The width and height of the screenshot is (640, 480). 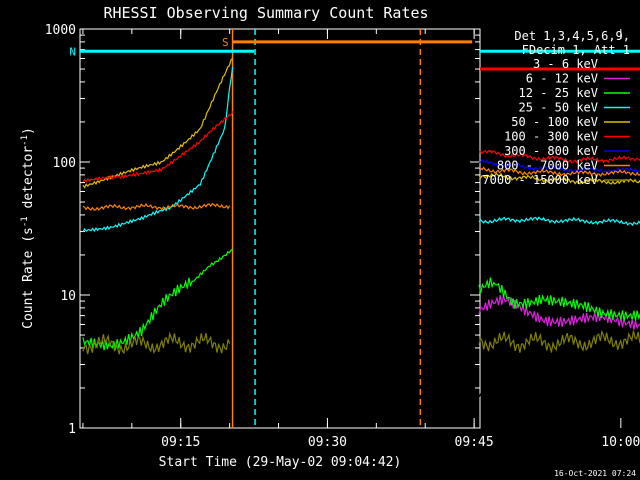 I want to click on y-tick-label: 1000, so click(x=60, y=30).